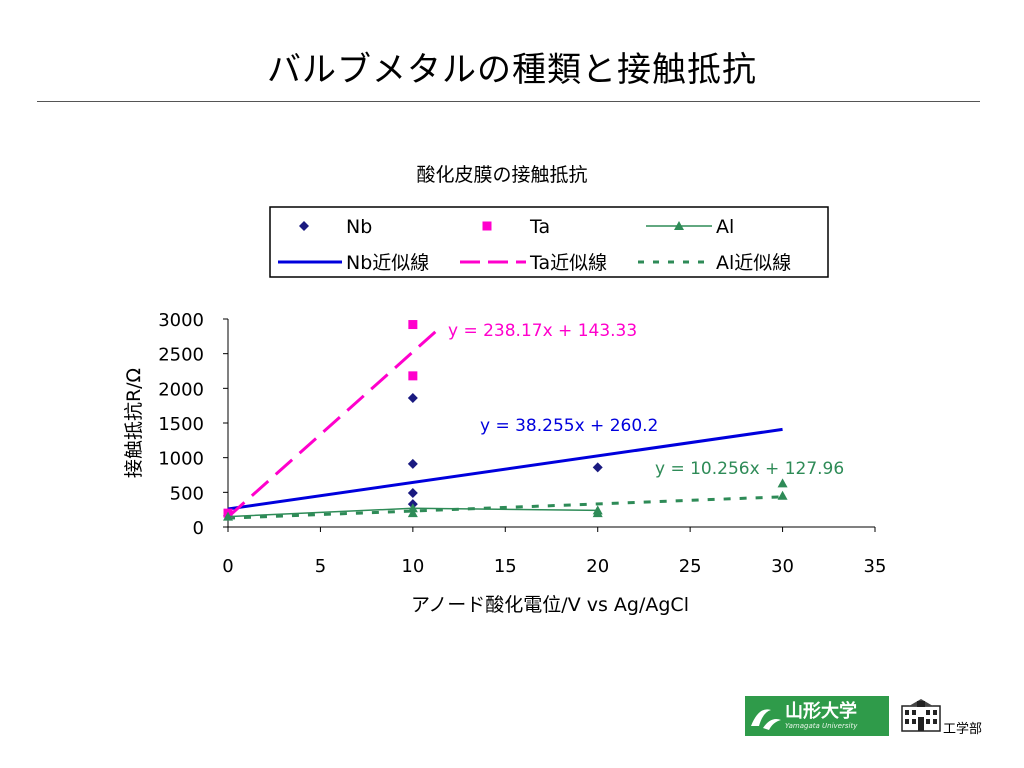  What do you see at coordinates (542, 331) in the screenshot?
I see `trendline-equation: y = 238.17x + 143.33` at bounding box center [542, 331].